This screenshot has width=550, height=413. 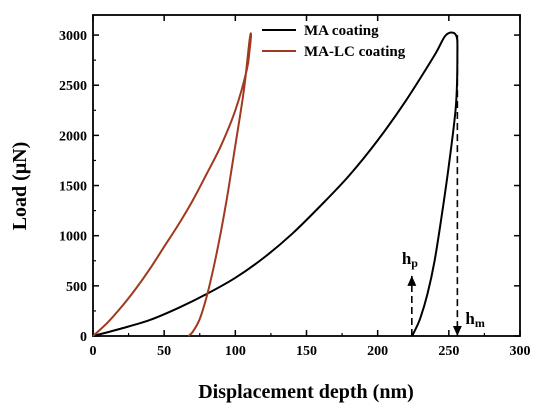 What do you see at coordinates (73, 187) in the screenshot?
I see `y-tick-label: 1500` at bounding box center [73, 187].